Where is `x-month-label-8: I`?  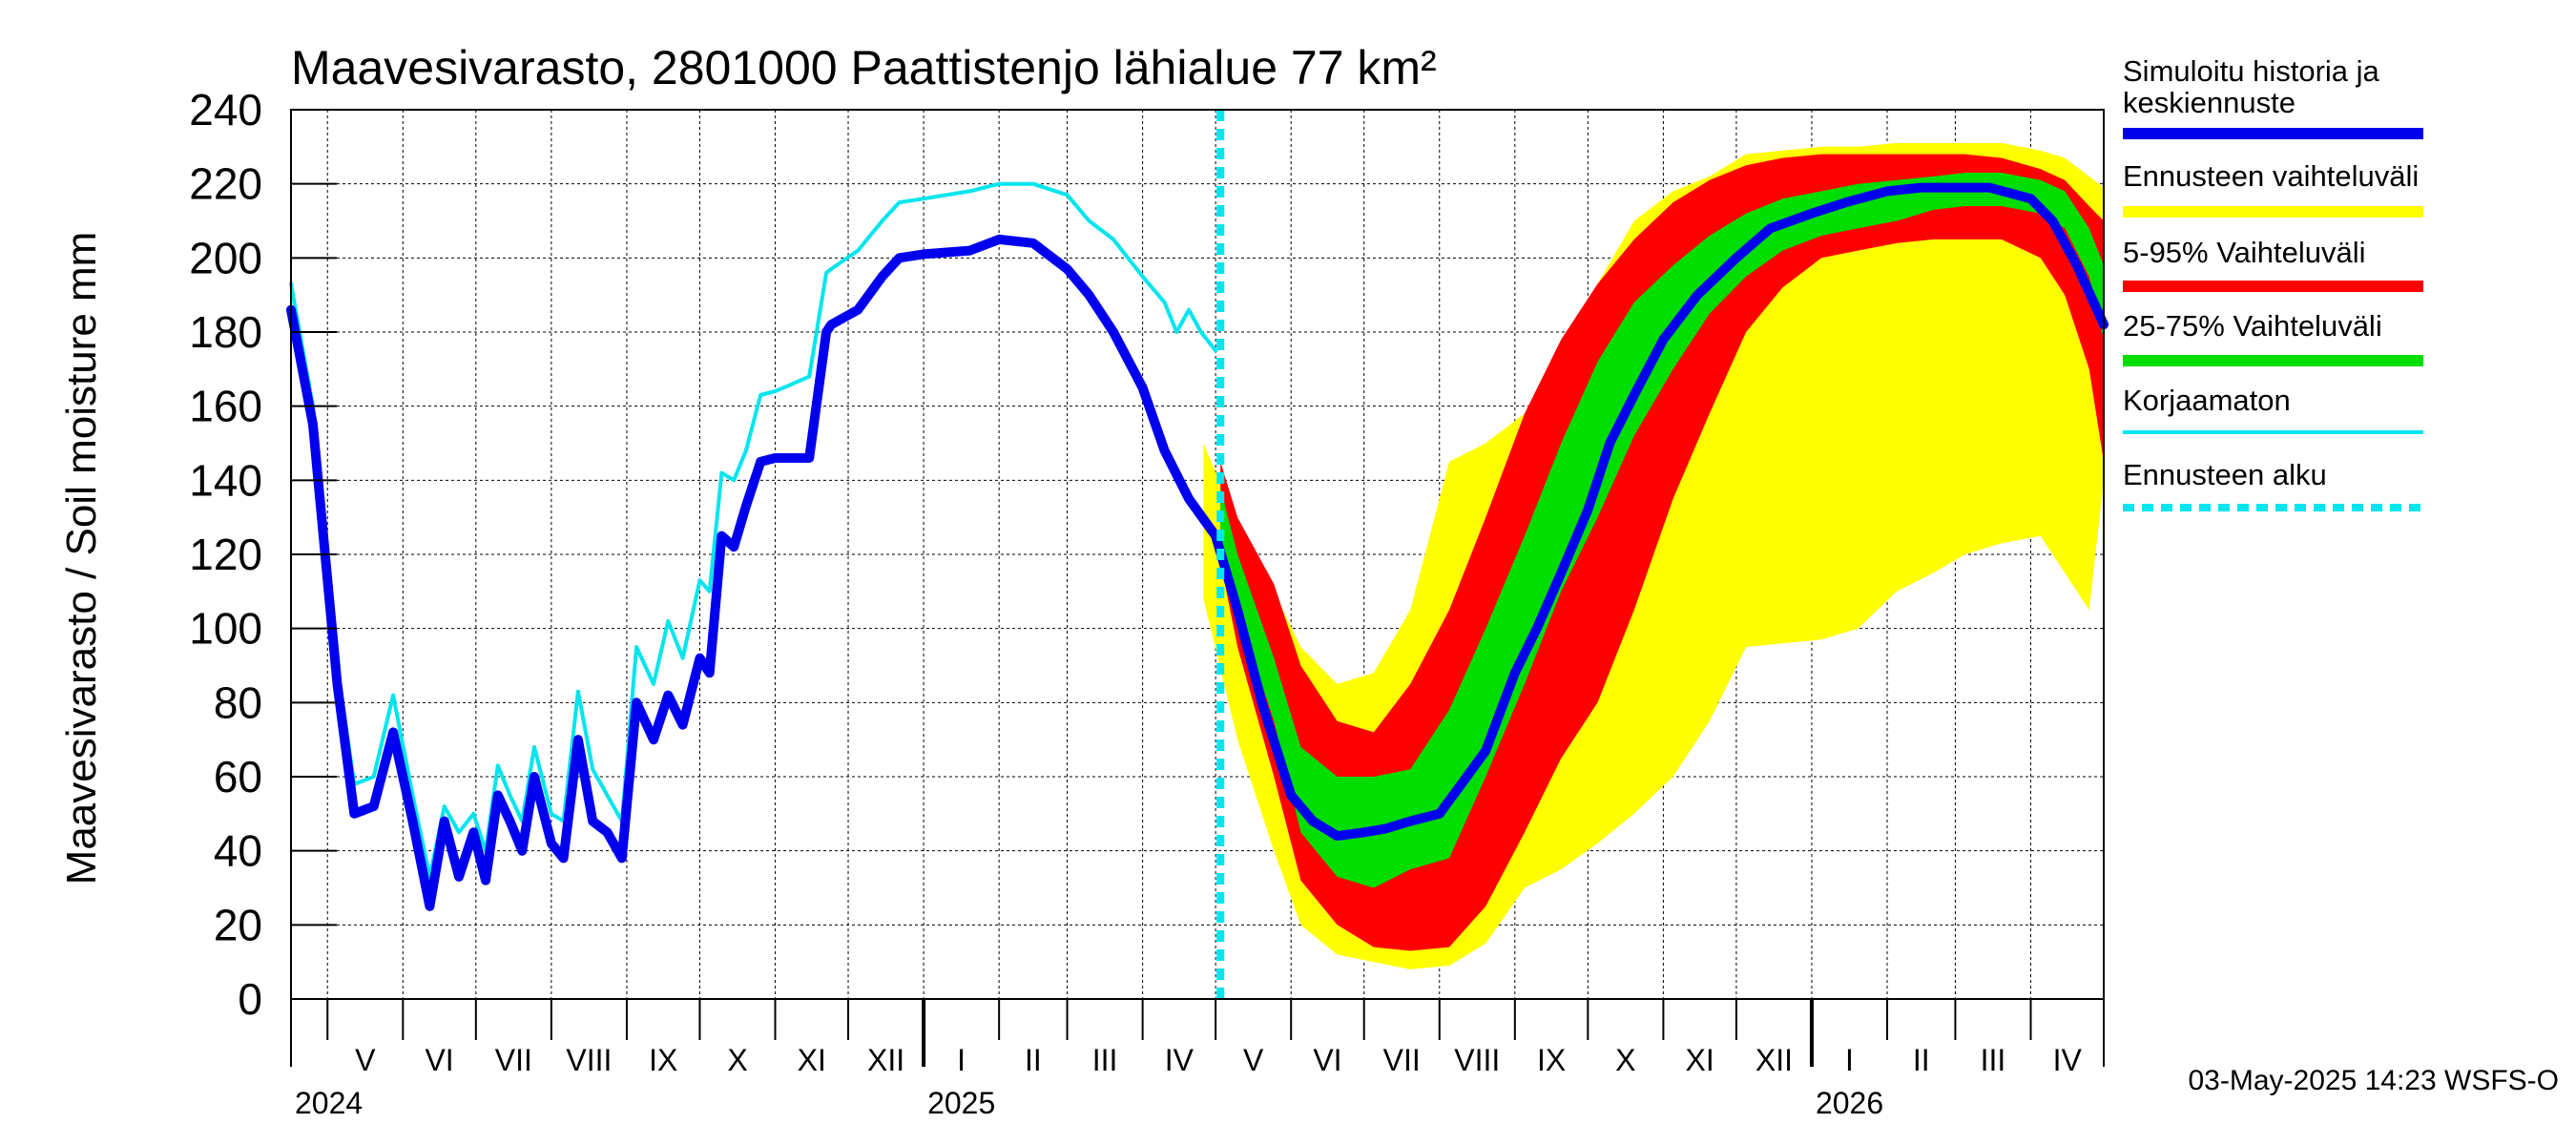 x-month-label-8: I is located at coordinates (961, 1060).